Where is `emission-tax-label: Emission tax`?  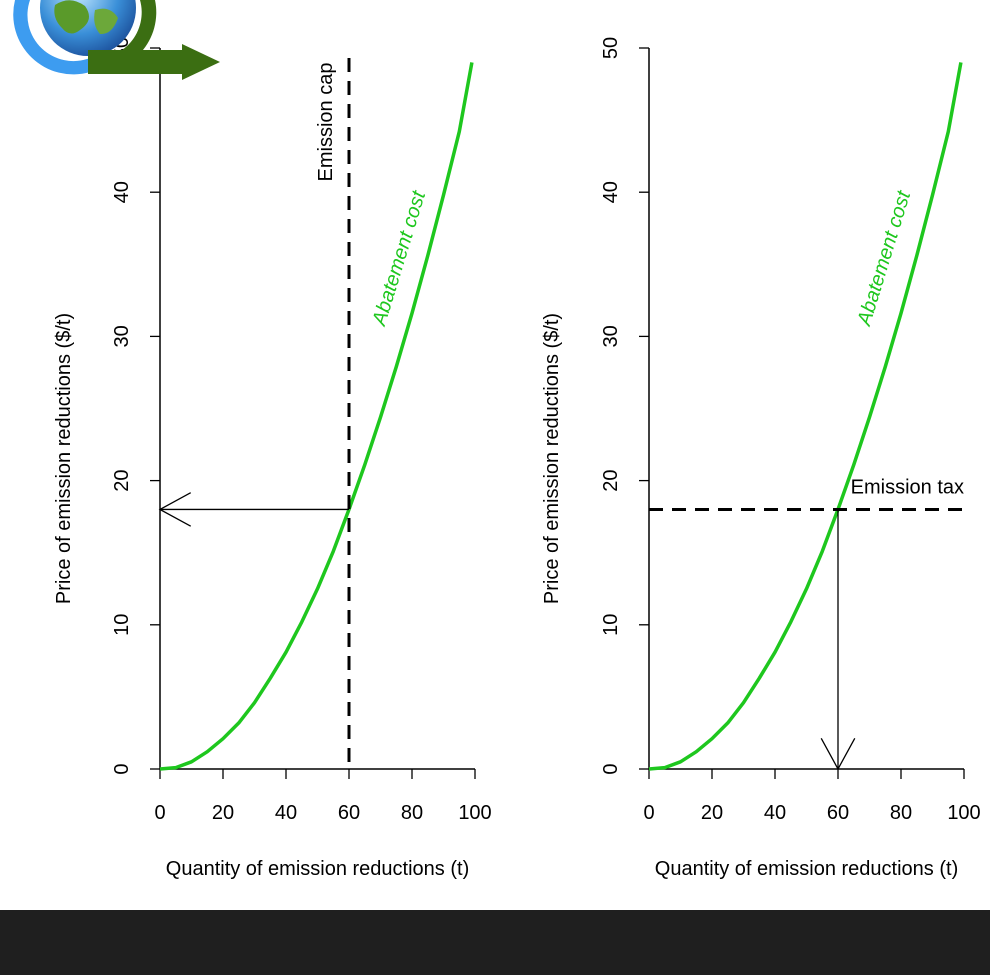
emission-tax-label: Emission tax is located at coordinates (907, 487).